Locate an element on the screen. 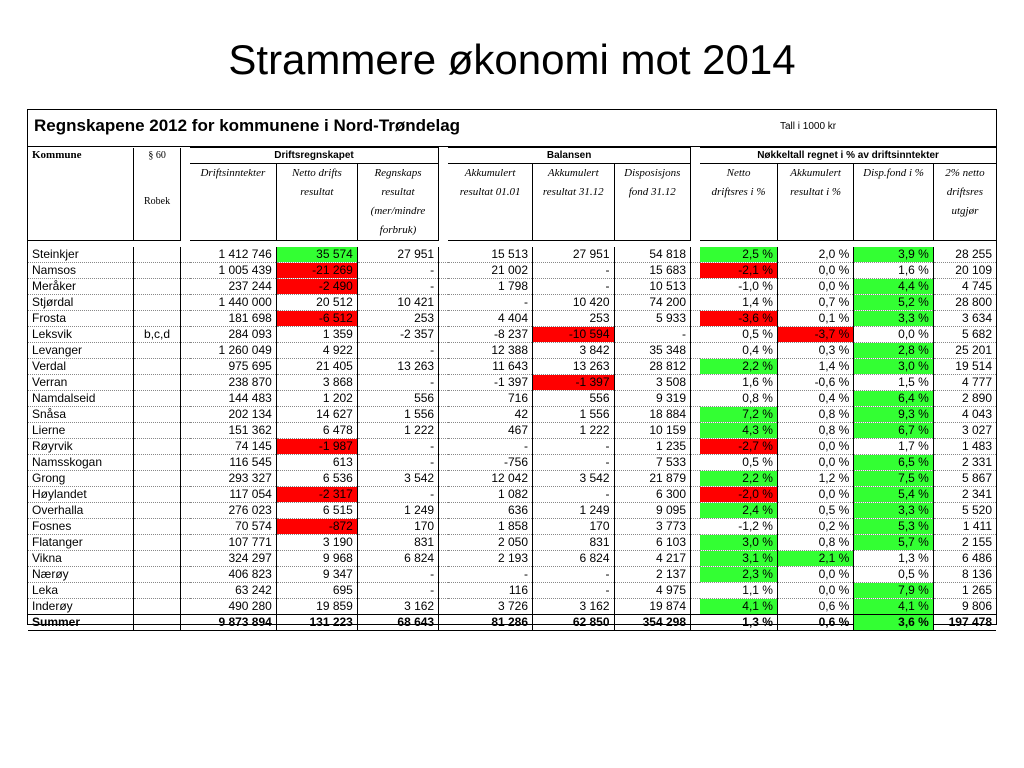  cell-netto-pct: 2,2 % is located at coordinates (739, 366).